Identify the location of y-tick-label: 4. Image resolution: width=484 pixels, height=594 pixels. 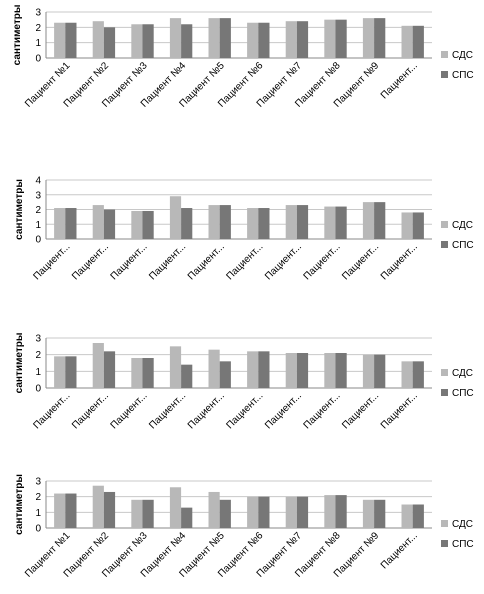
(38, 181).